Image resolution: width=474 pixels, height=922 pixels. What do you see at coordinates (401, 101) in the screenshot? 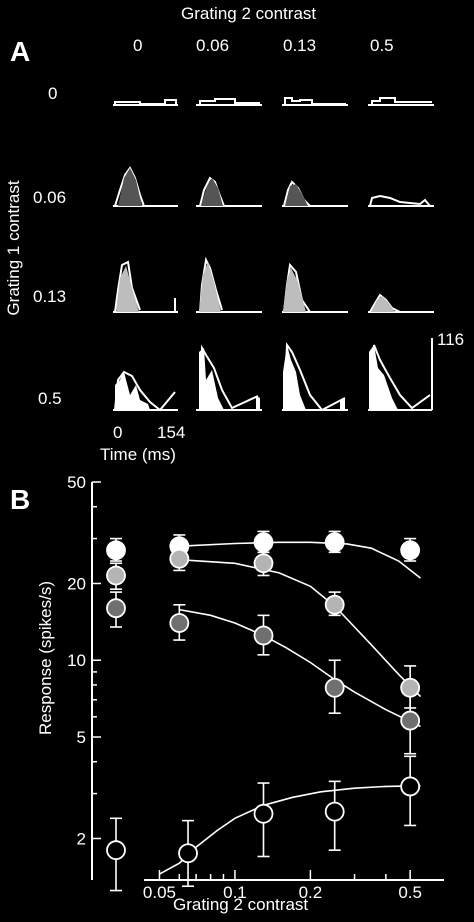
I see `psth-r0-c3` at bounding box center [401, 101].